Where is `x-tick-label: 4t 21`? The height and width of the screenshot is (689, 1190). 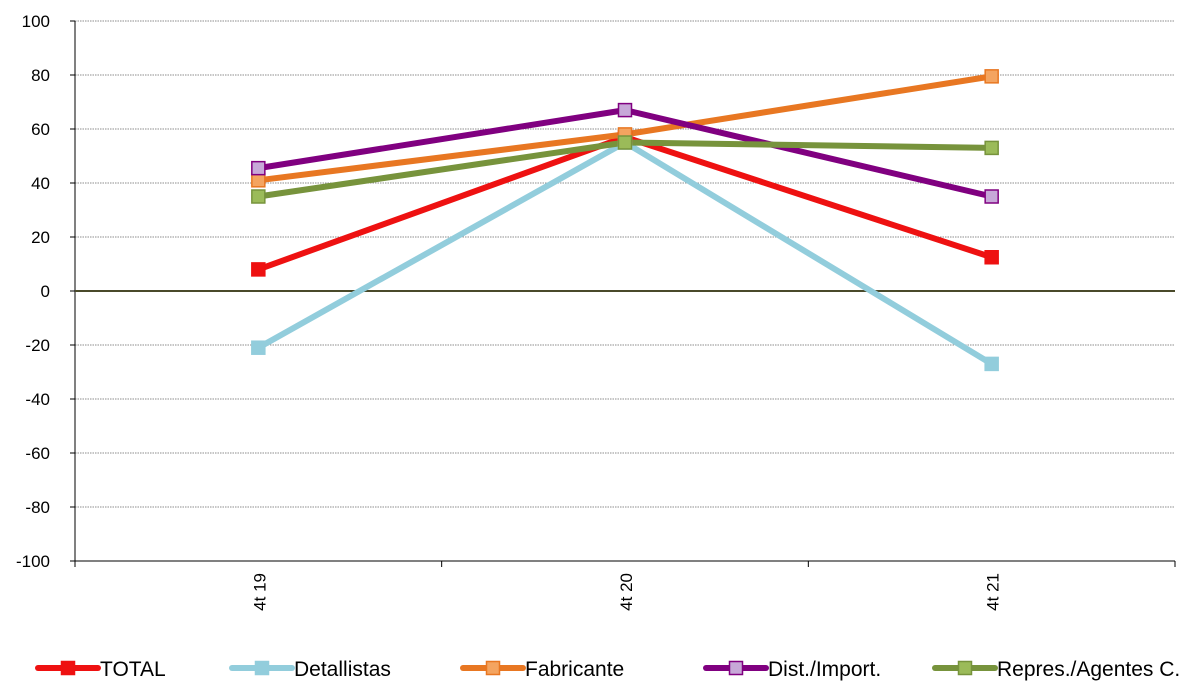
x-tick-label: 4t 21 is located at coordinates (993, 592).